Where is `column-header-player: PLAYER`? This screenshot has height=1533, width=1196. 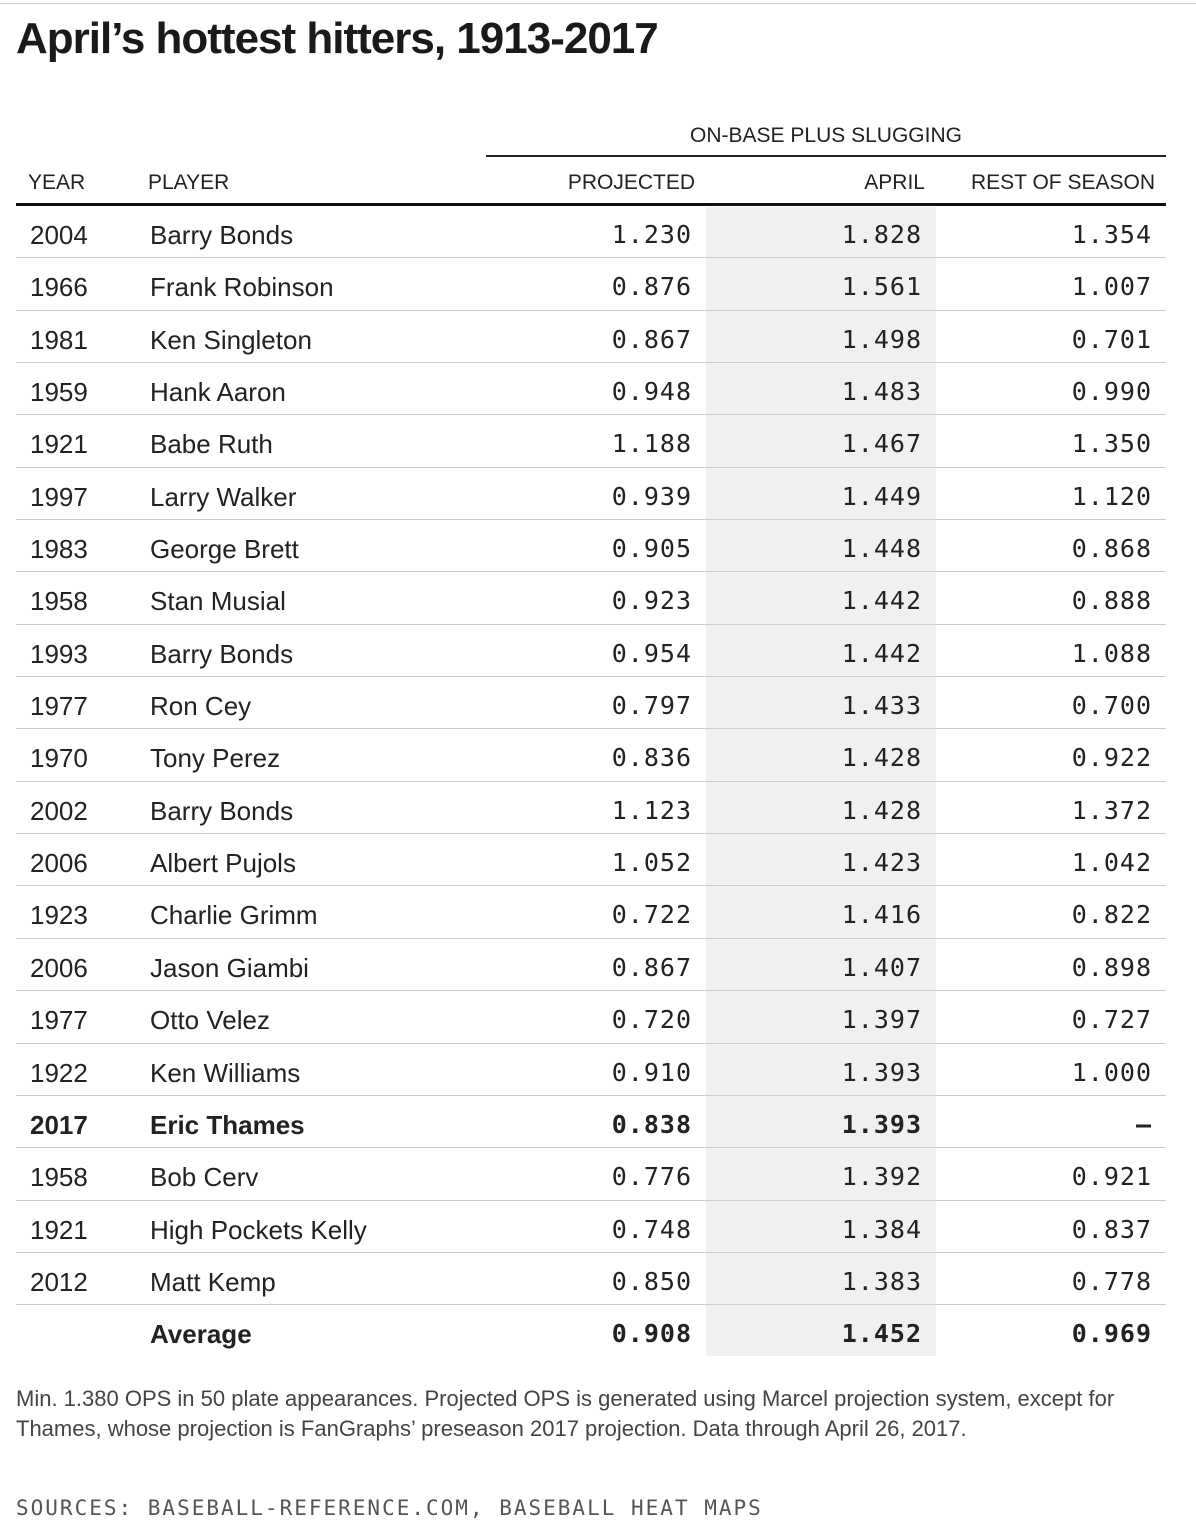
column-header-player: PLAYER is located at coordinates (189, 182).